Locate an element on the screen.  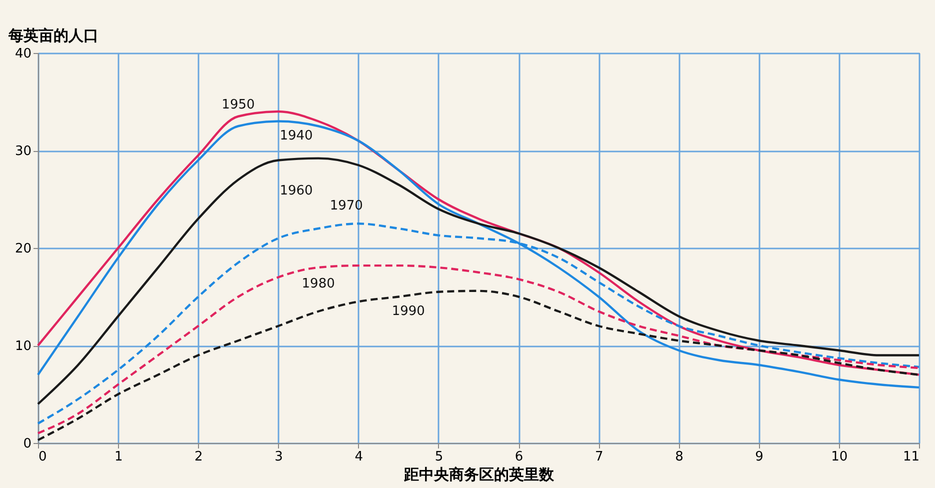
x-tick-label: 2 is located at coordinates (198, 457).